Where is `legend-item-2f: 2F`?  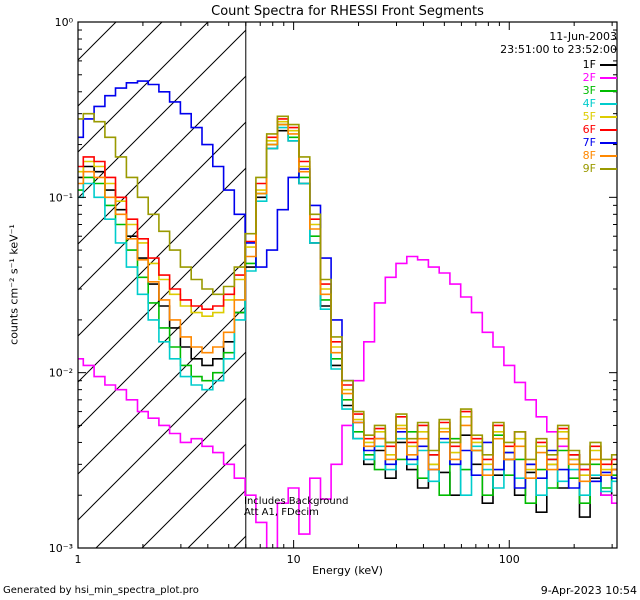 legend-item-2f: 2F is located at coordinates (600, 77).